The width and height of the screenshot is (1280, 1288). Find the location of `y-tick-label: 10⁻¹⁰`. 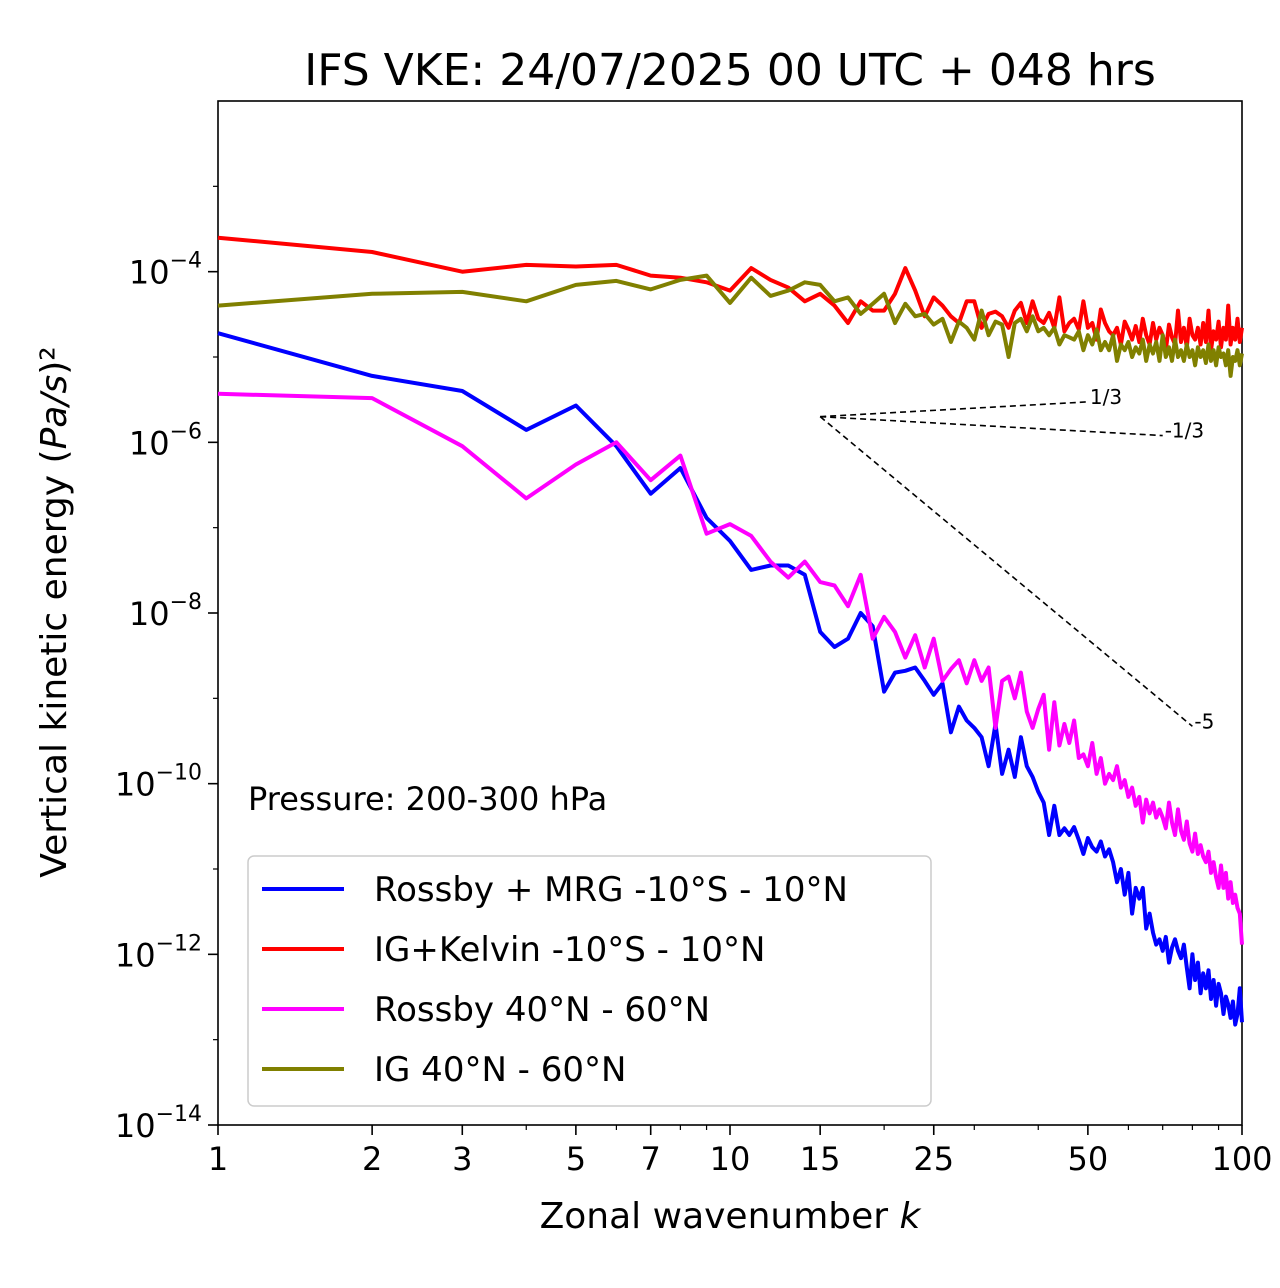

y-tick-label: 10⁻¹⁰ is located at coordinates (158, 782).